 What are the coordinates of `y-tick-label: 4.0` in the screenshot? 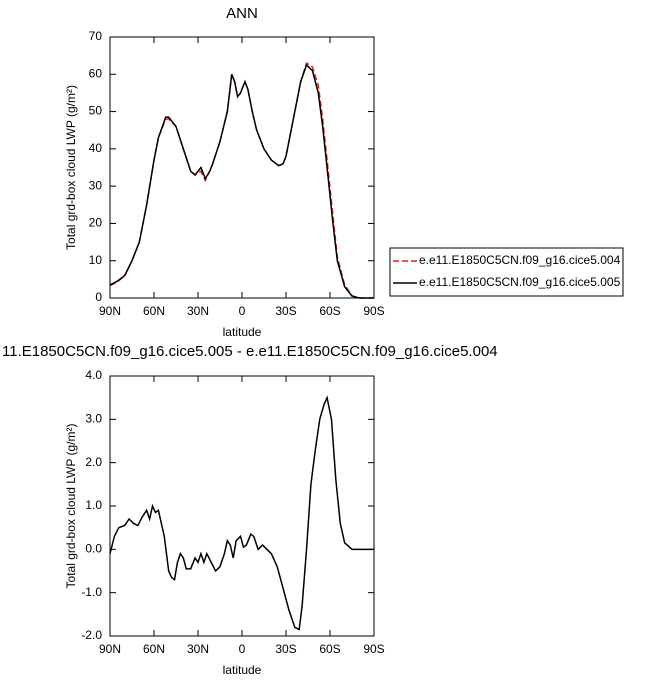 It's located at (93, 375).